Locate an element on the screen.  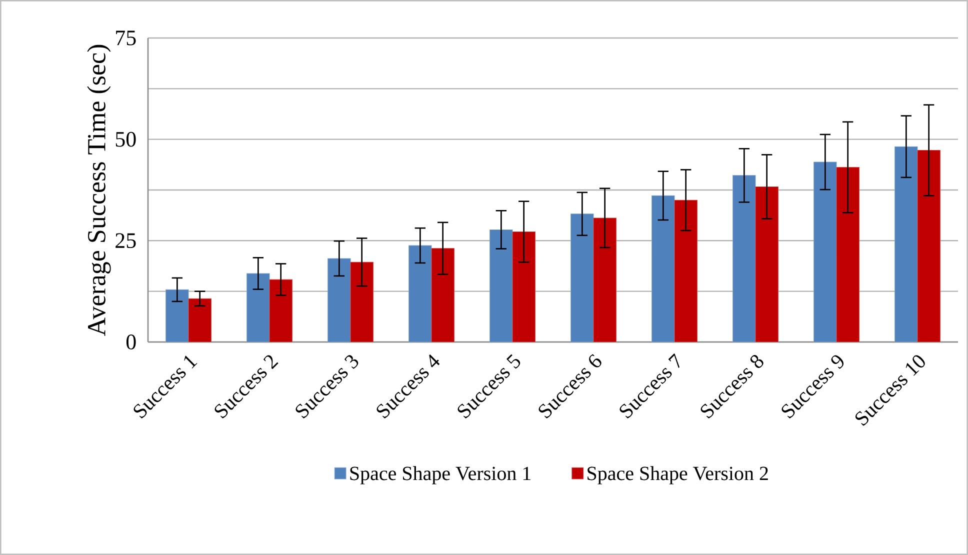
y-tick-label: 25 is located at coordinates (126, 240).